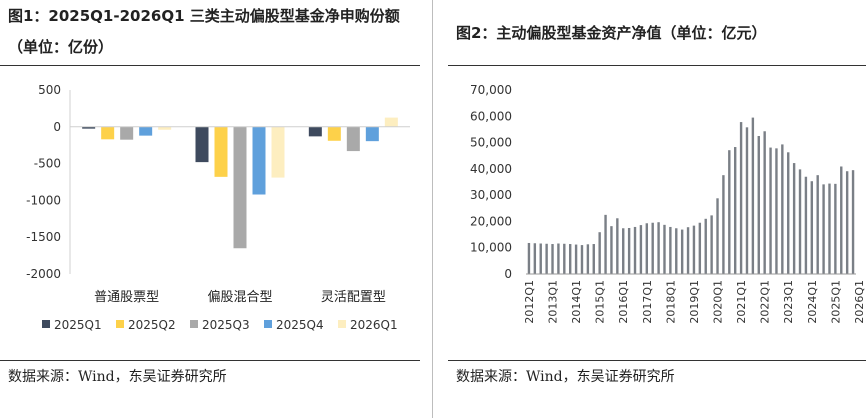 This screenshot has width=866, height=418. I want to click on x-tick-label: 2025Q1, so click(835, 302).